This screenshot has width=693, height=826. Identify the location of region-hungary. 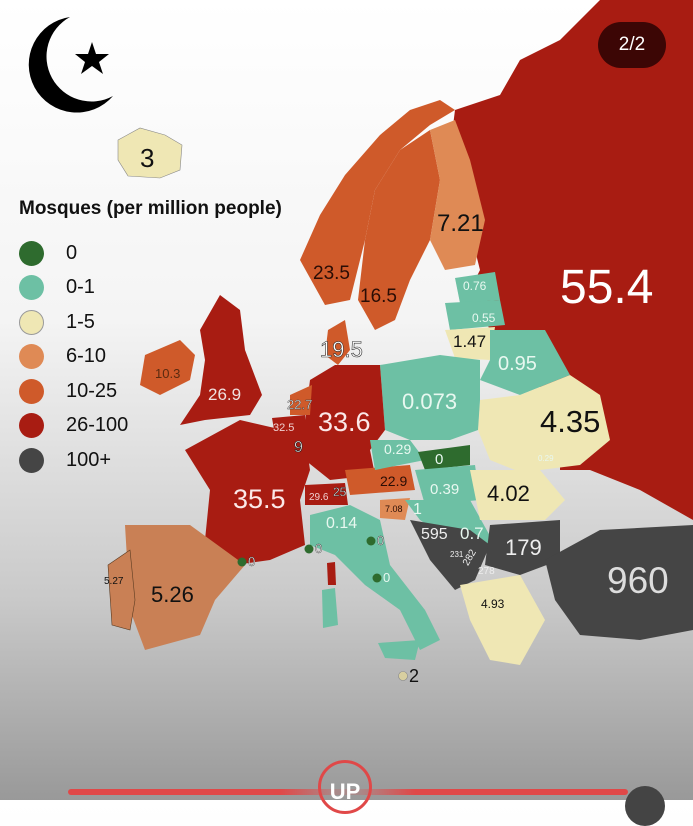
(447, 485).